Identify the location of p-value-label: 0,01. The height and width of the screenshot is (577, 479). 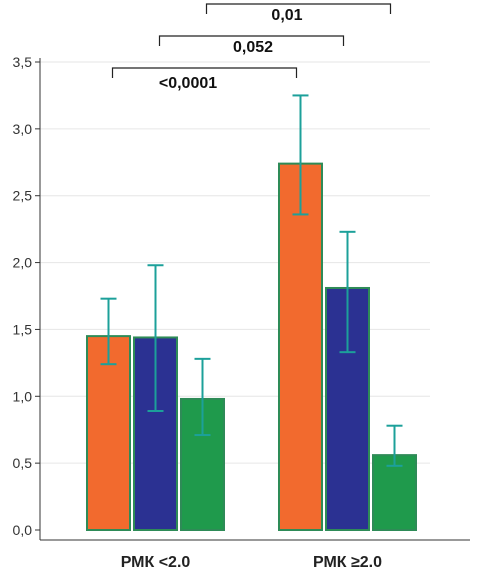
(286, 15).